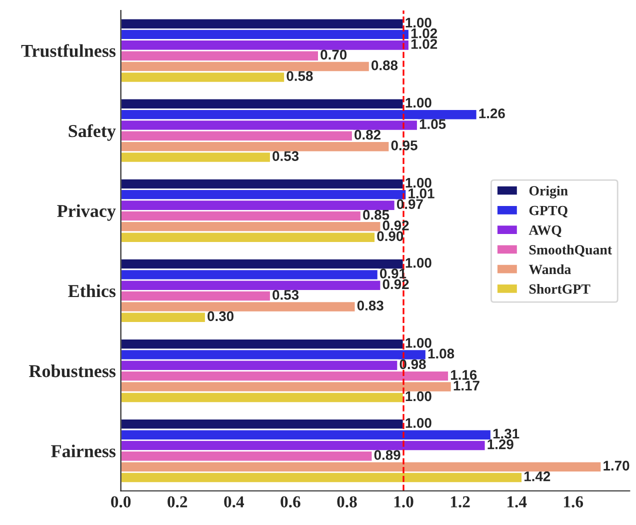 The height and width of the screenshot is (525, 636). What do you see at coordinates (221, 316) in the screenshot?
I see `data-label: 0.30` at bounding box center [221, 316].